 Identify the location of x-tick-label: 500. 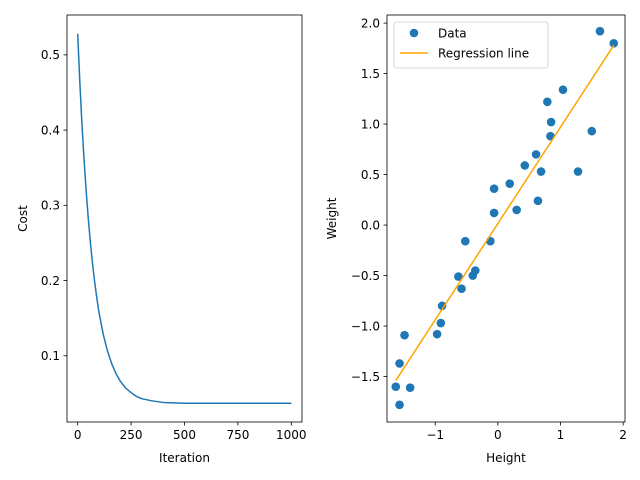
(184, 435).